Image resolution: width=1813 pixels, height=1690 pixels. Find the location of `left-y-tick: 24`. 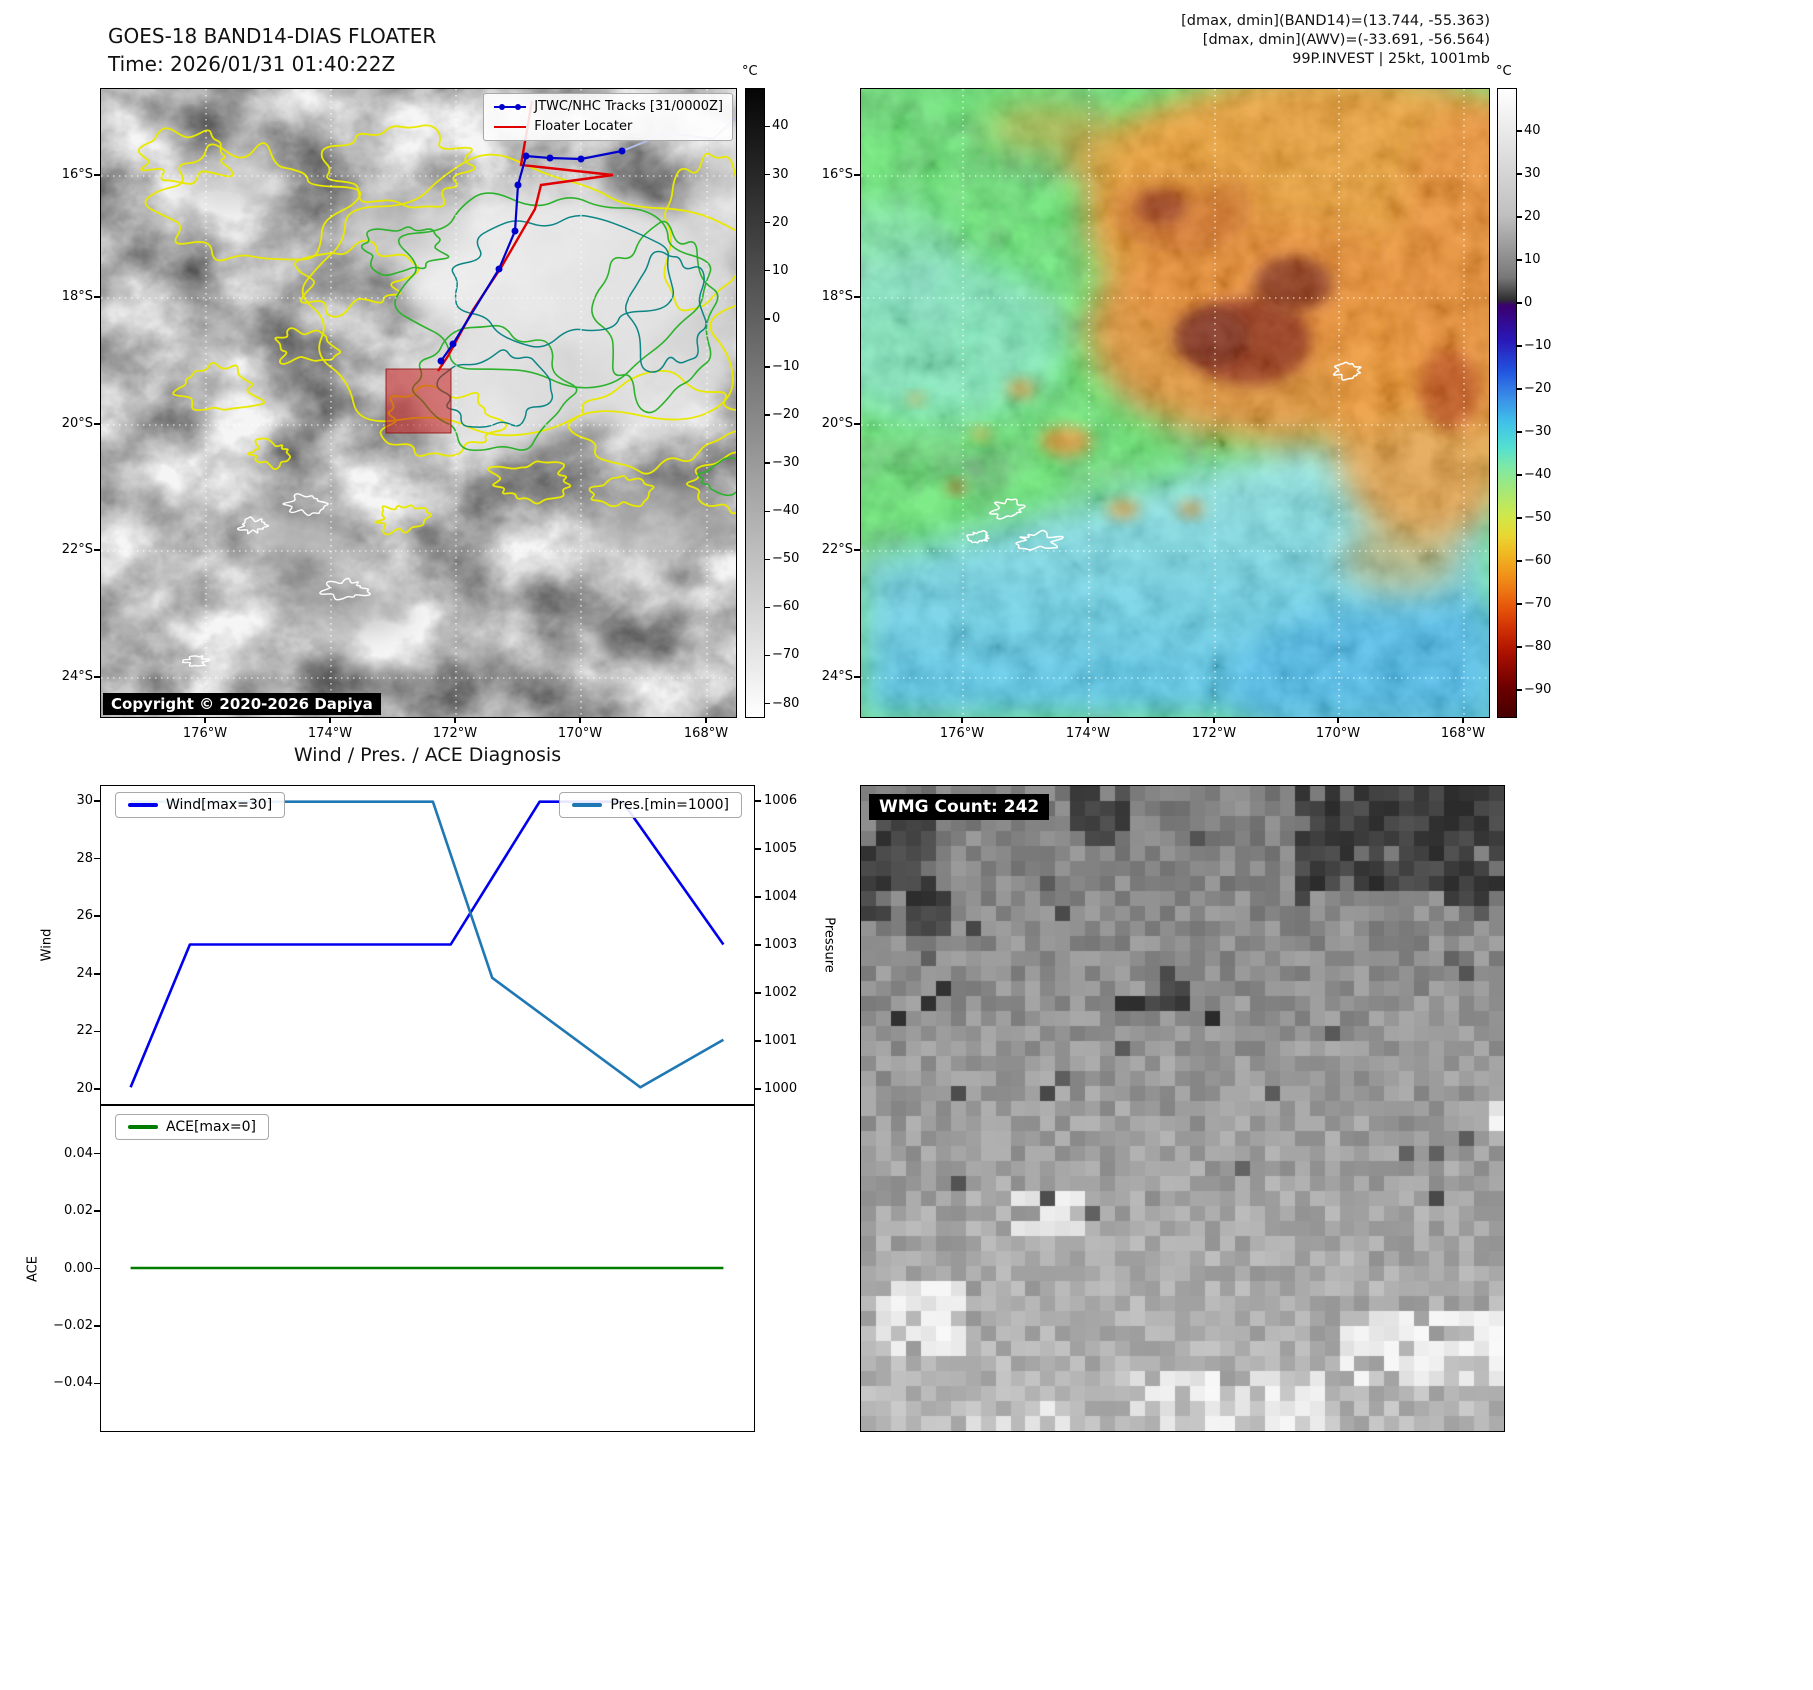

left-y-tick: 24 is located at coordinates (84, 973).